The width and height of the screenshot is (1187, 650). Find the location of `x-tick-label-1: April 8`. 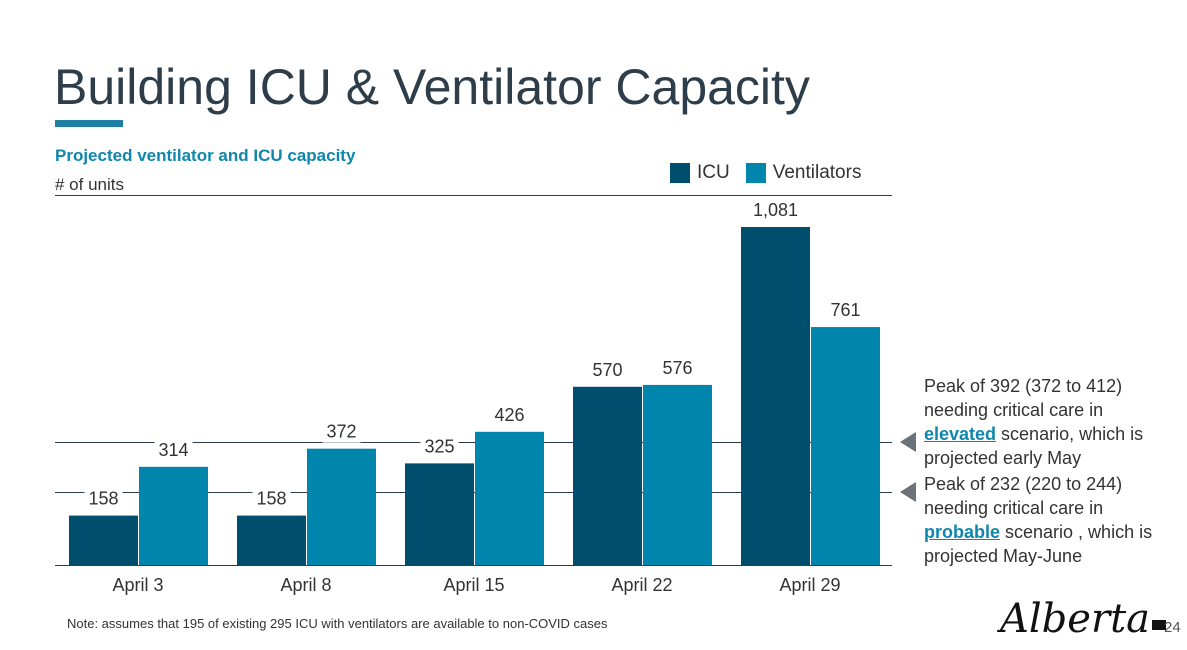

x-tick-label-1: April 8 is located at coordinates (305, 585).